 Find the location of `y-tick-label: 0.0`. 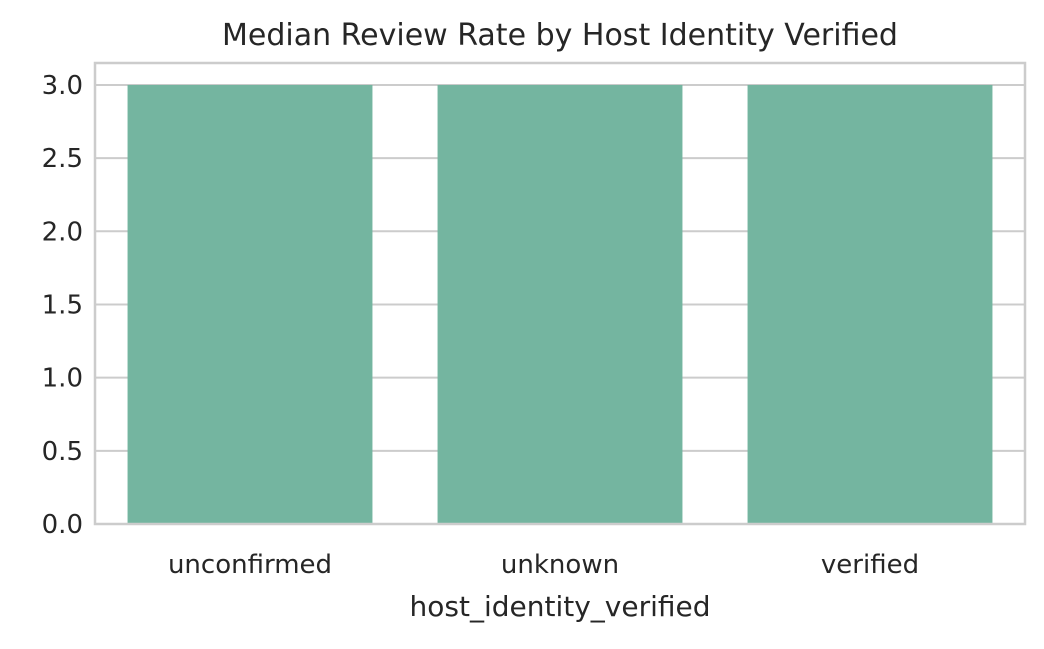

y-tick-label: 0.0 is located at coordinates (62, 525).